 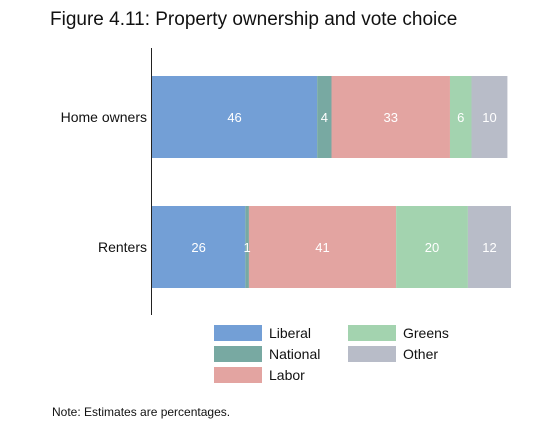 I want to click on legend-swatch-liberal, so click(x=238, y=333).